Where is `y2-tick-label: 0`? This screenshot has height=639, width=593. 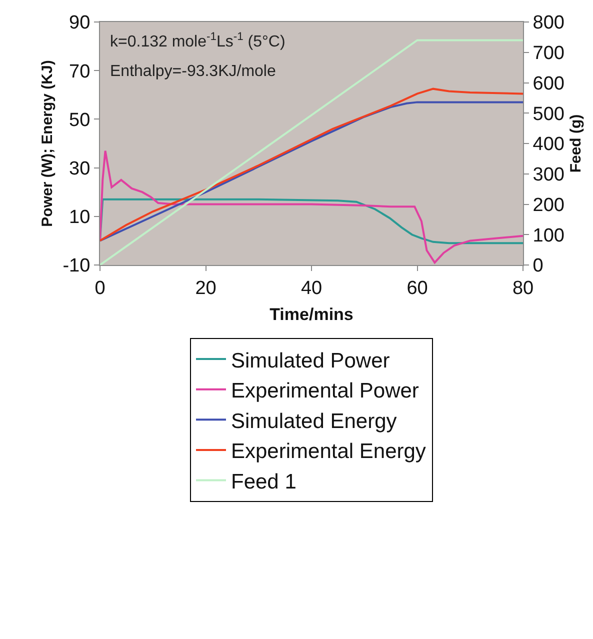 y2-tick-label: 0 is located at coordinates (538, 266).